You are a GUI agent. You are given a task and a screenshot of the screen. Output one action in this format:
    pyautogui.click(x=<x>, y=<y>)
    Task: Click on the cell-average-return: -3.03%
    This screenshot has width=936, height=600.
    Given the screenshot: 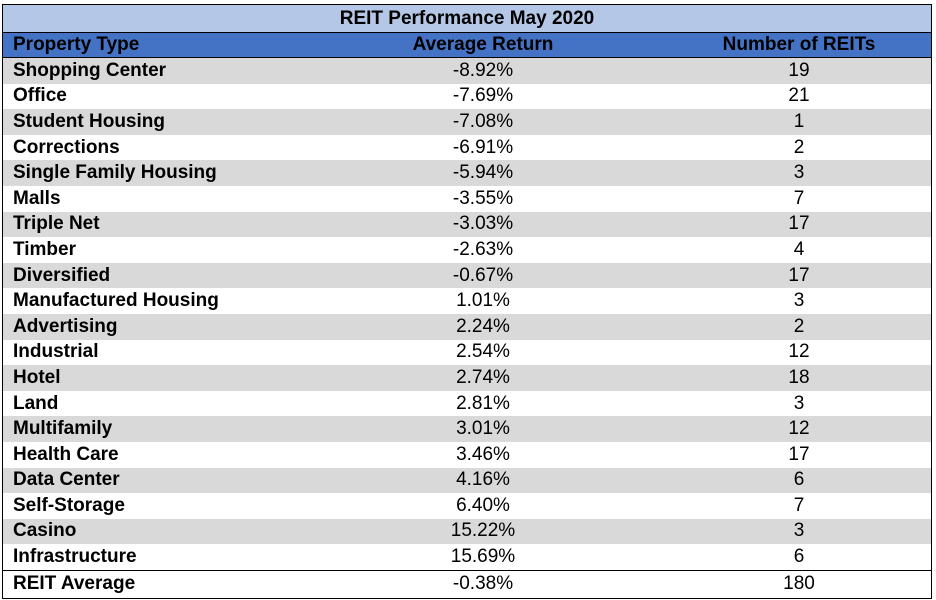 What is the action you would take?
    pyautogui.click(x=483, y=224)
    